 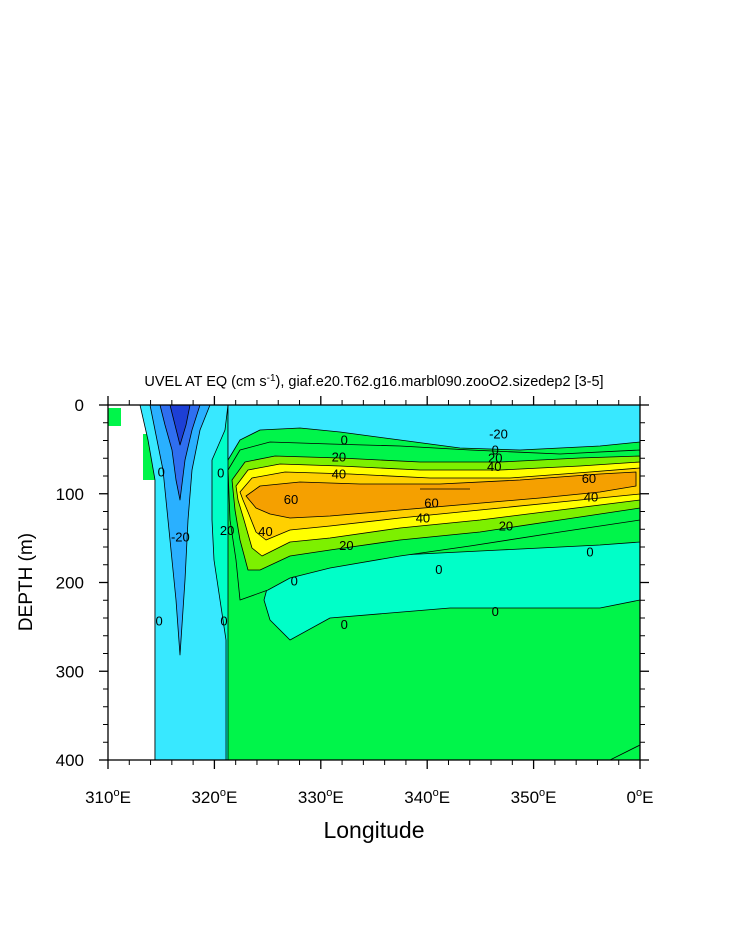 What do you see at coordinates (494, 466) in the screenshot?
I see `contour-label-6: 40` at bounding box center [494, 466].